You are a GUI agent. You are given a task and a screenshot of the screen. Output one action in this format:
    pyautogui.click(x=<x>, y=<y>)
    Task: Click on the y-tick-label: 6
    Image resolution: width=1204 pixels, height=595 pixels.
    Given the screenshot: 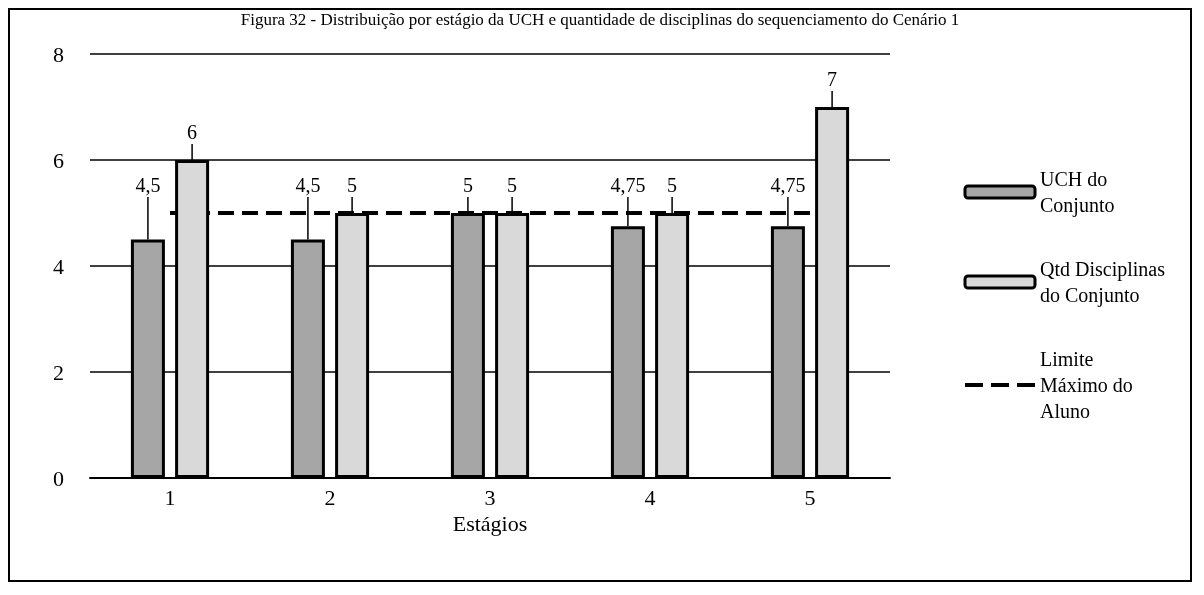 What is the action you would take?
    pyautogui.click(x=58, y=160)
    